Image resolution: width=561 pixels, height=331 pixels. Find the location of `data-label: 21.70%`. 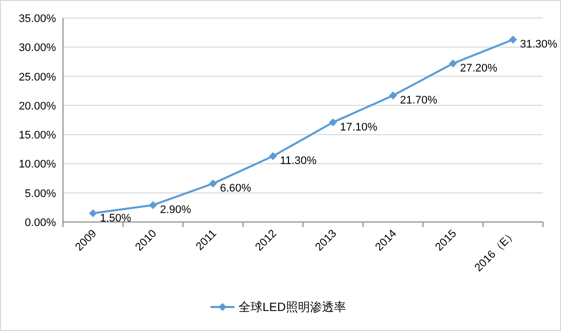

data-label: 21.70% is located at coordinates (419, 100).